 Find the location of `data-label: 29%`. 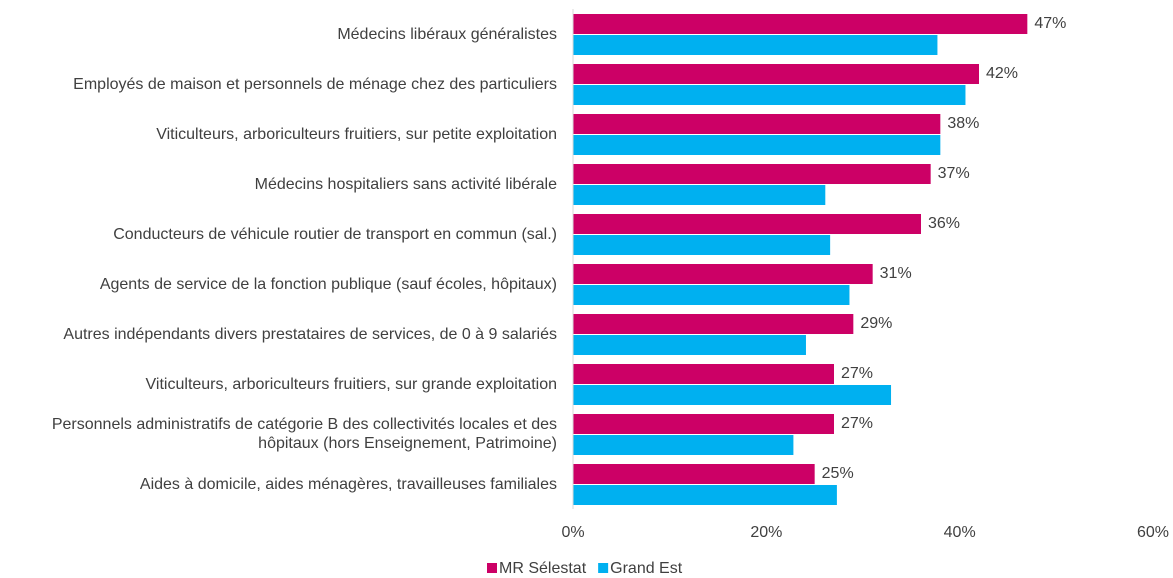

data-label: 29% is located at coordinates (876, 323).